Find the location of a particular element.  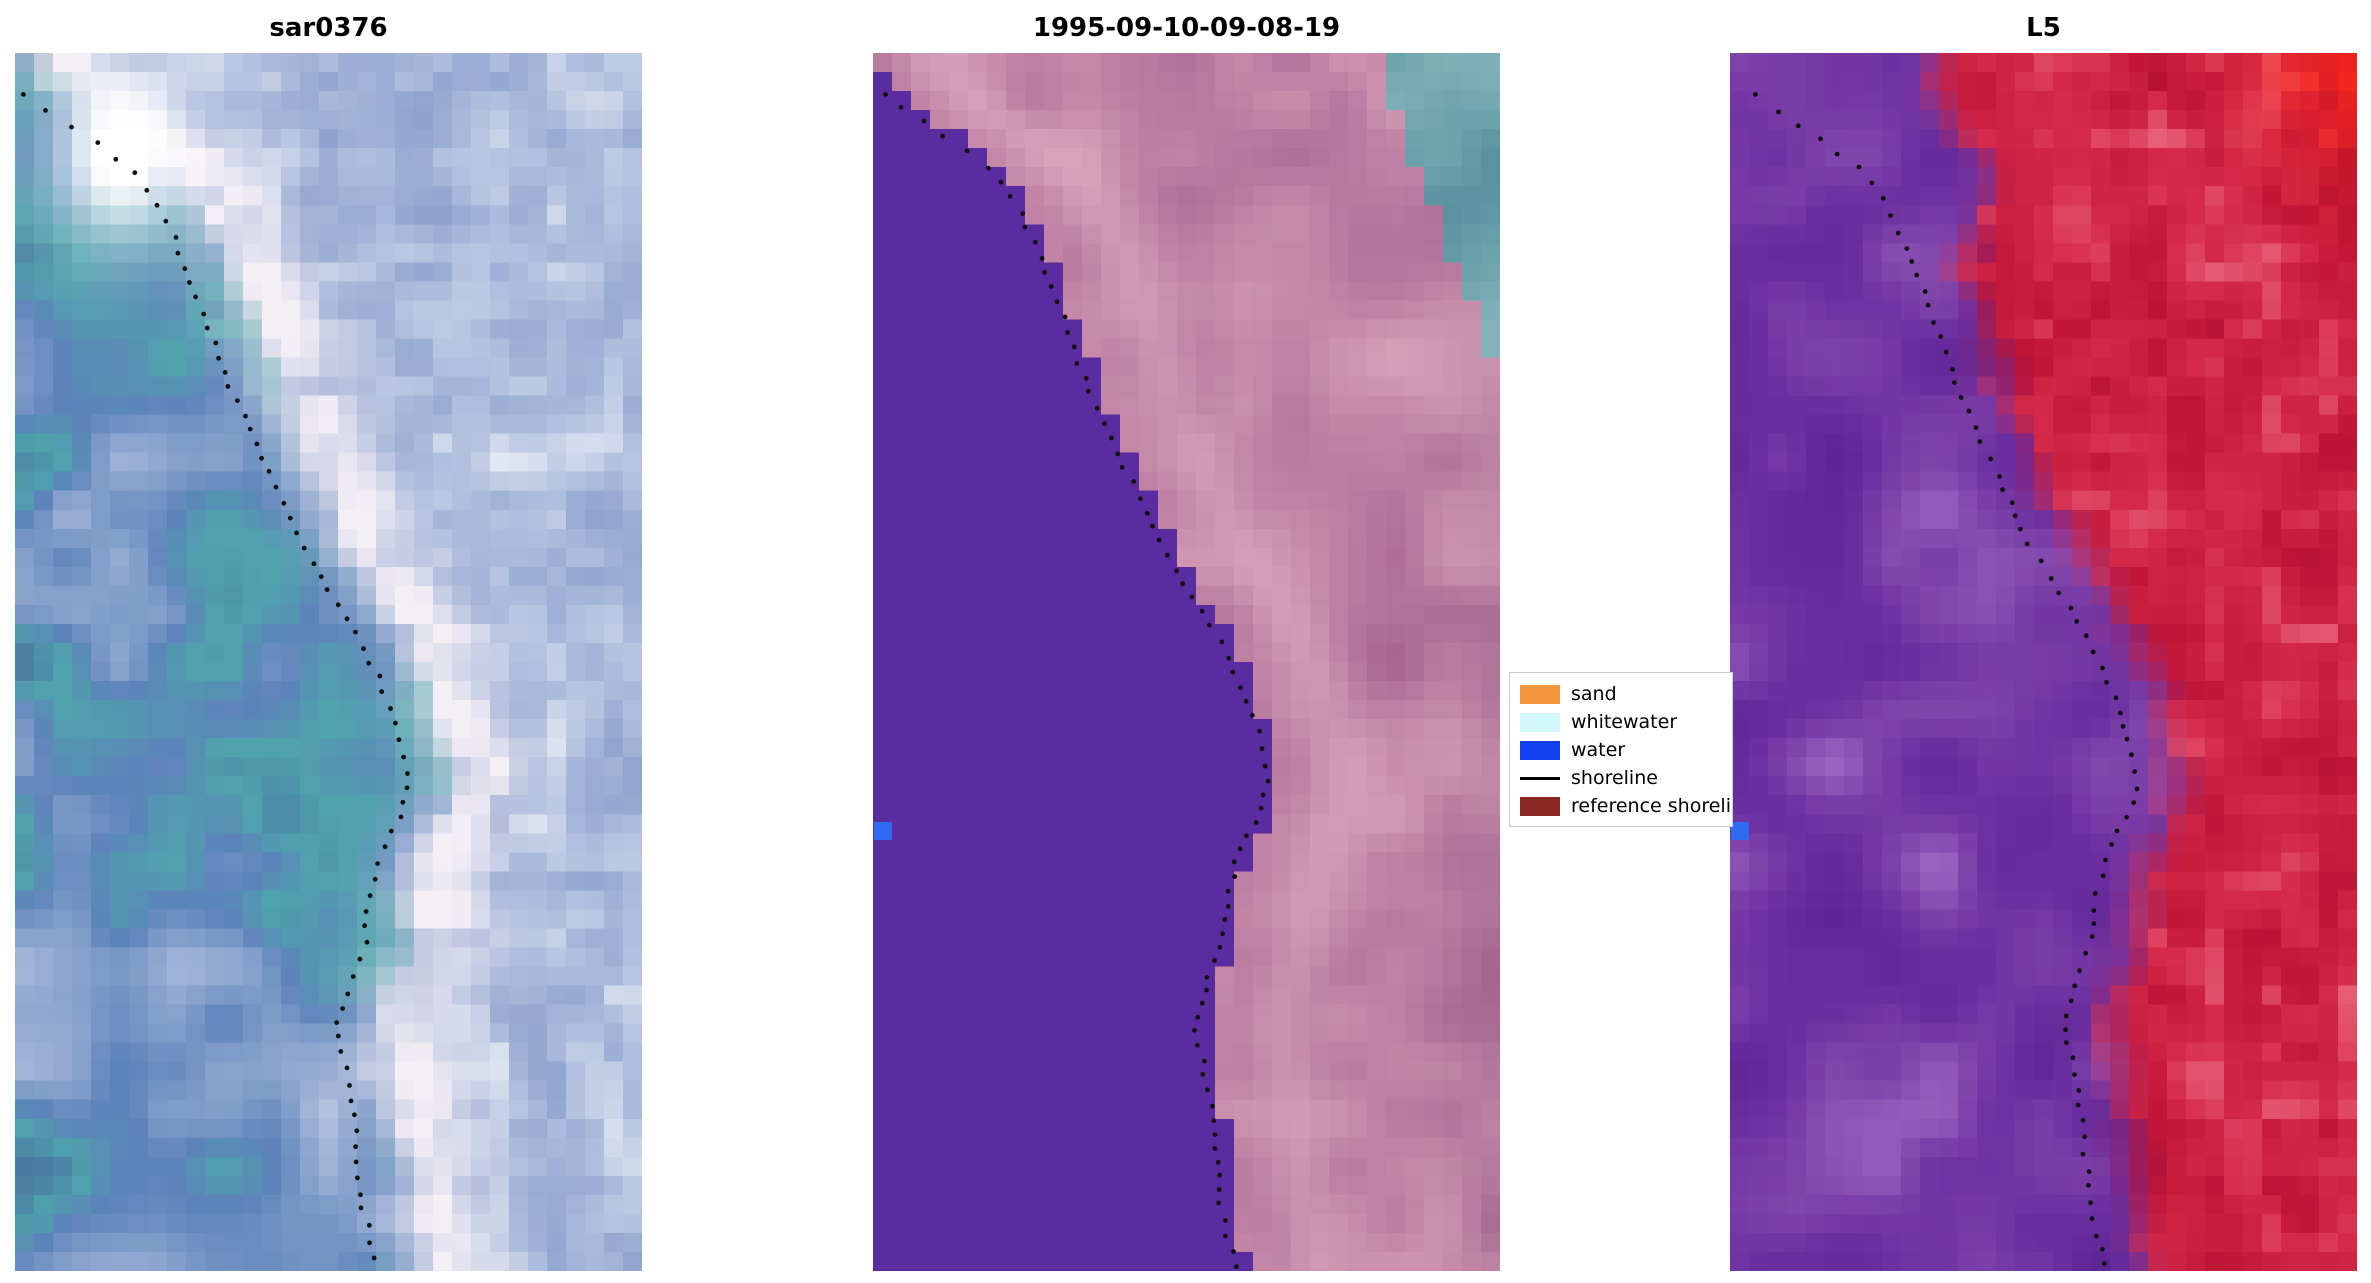

legend-item-whitewater: whitewater is located at coordinates (1626, 722).